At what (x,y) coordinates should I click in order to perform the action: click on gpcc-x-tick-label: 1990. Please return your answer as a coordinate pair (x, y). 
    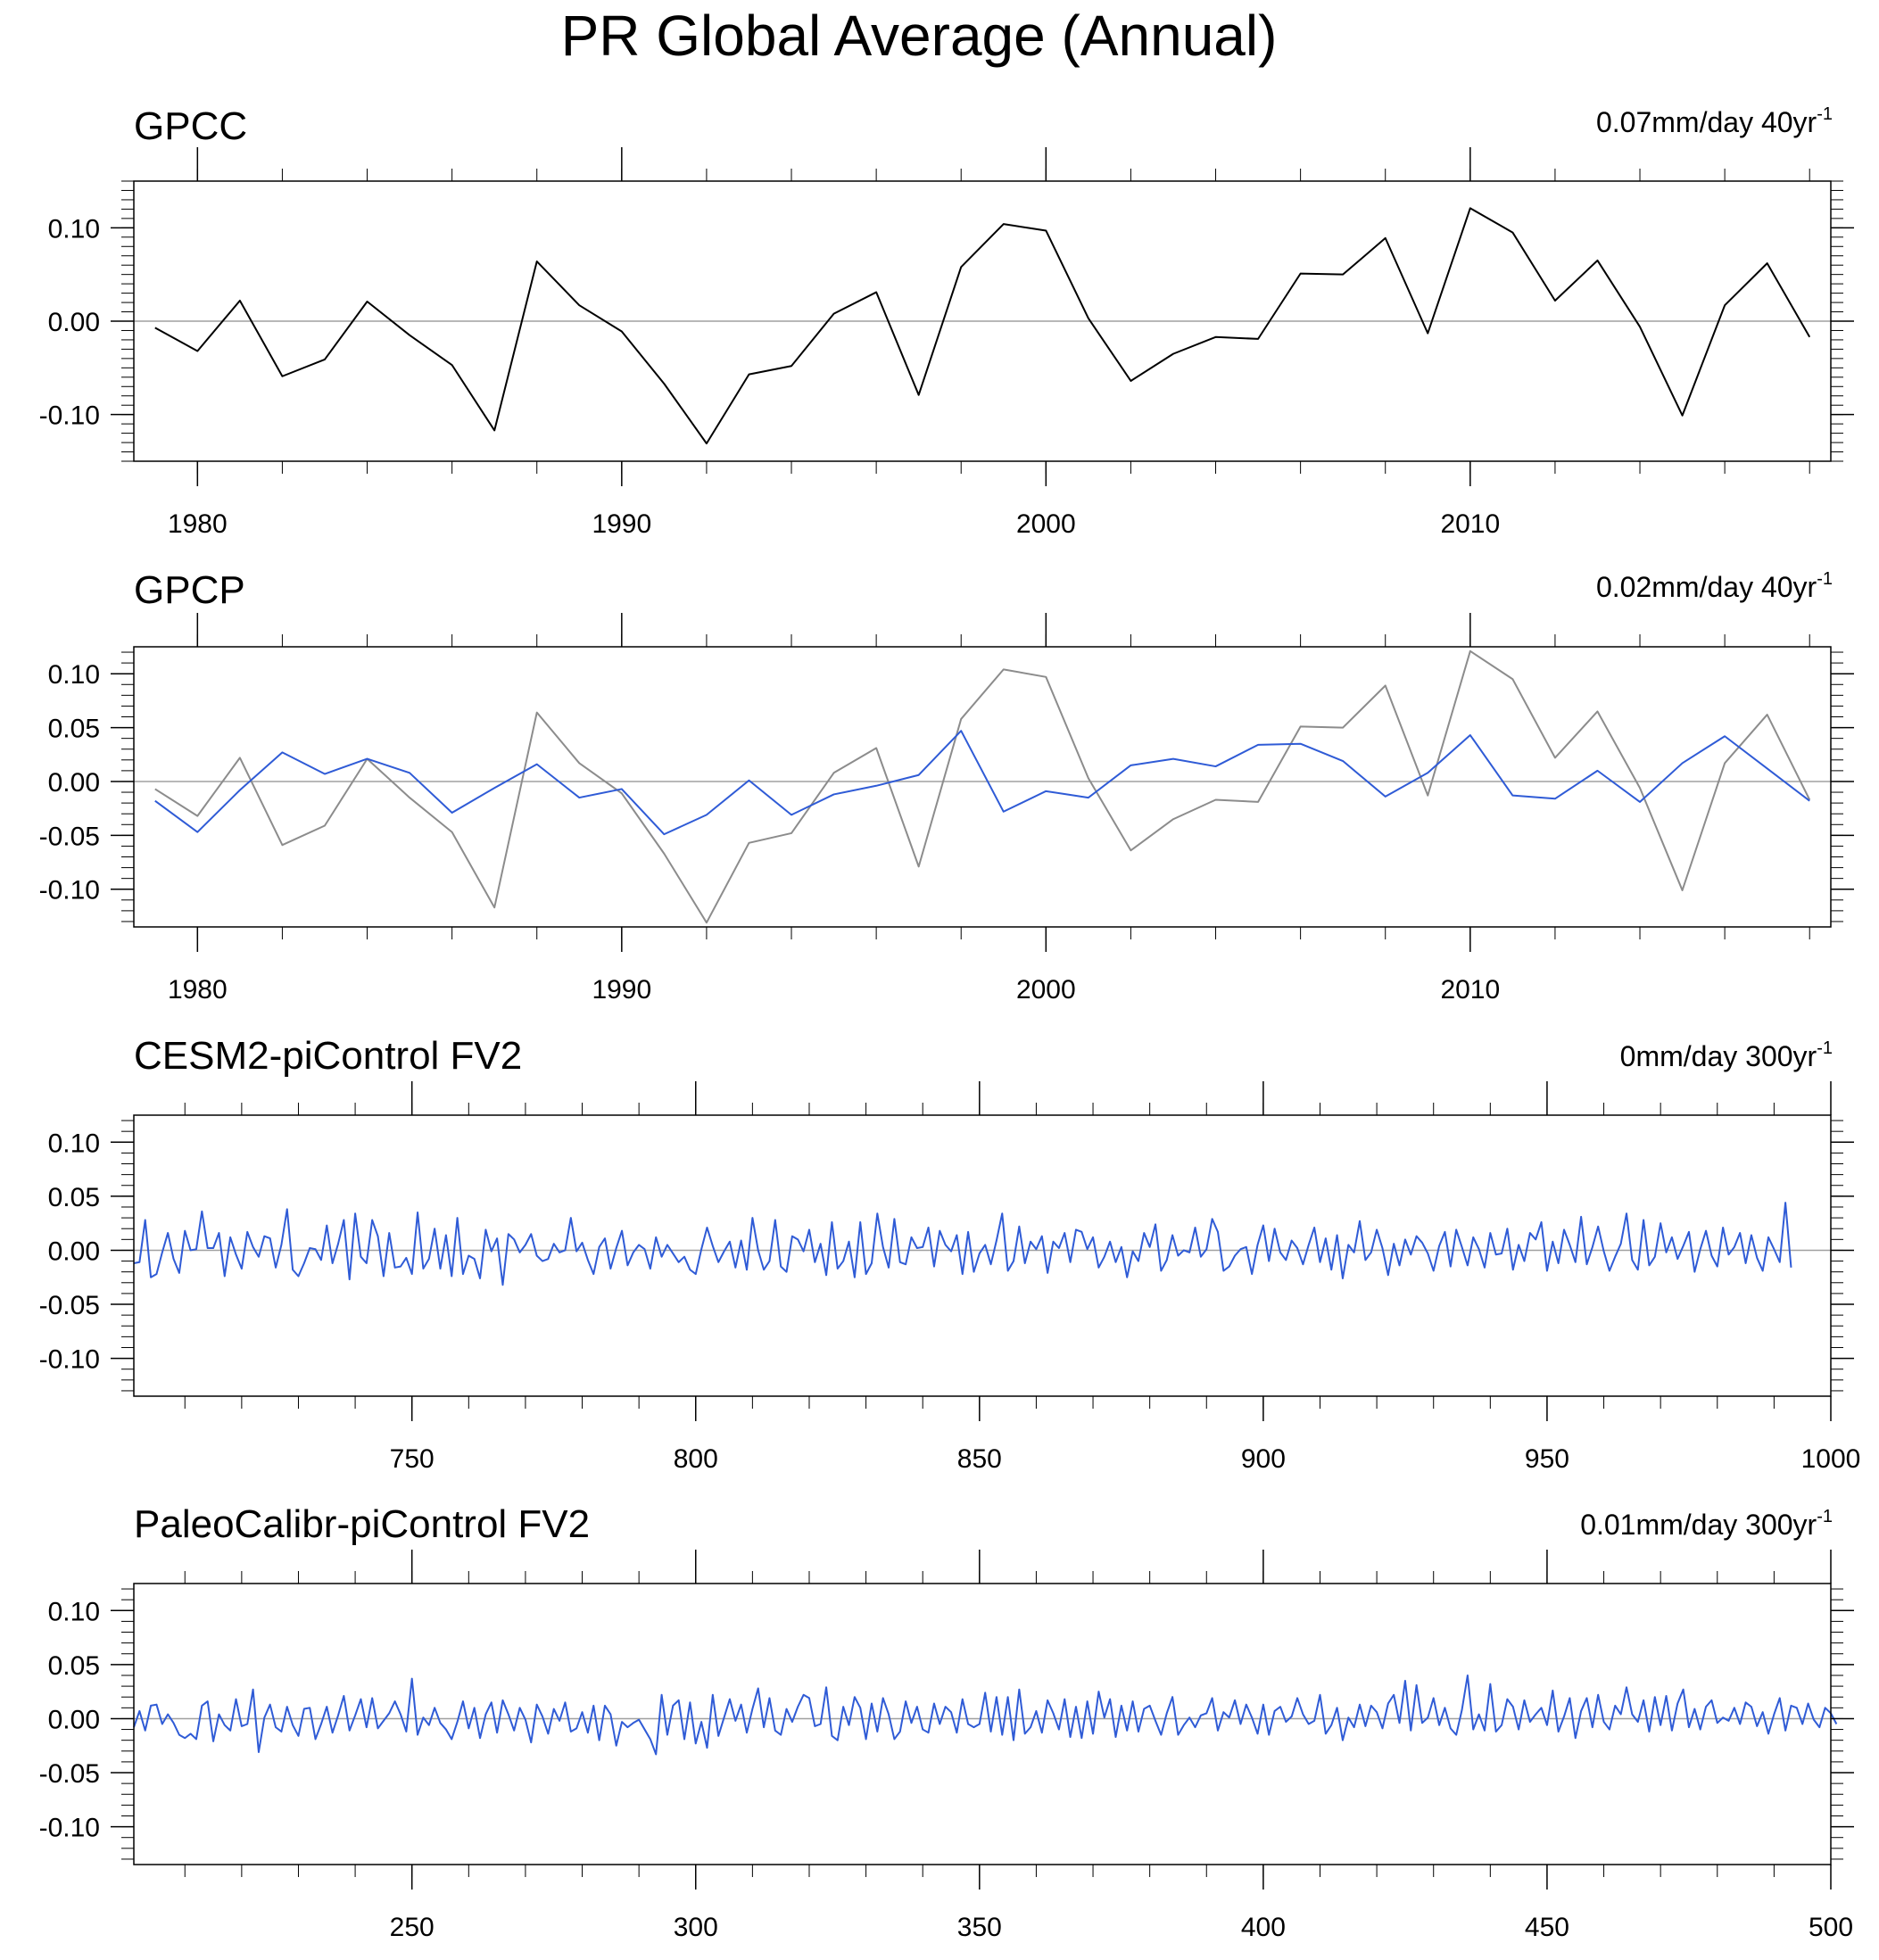
    Looking at the image, I should click on (621, 524).